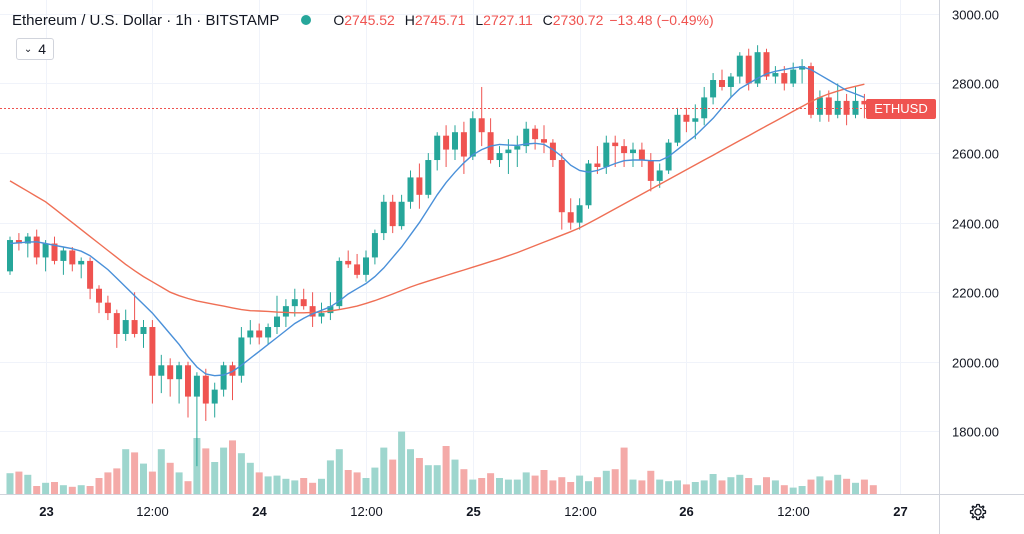  I want to click on volume-bars, so click(441, 462).